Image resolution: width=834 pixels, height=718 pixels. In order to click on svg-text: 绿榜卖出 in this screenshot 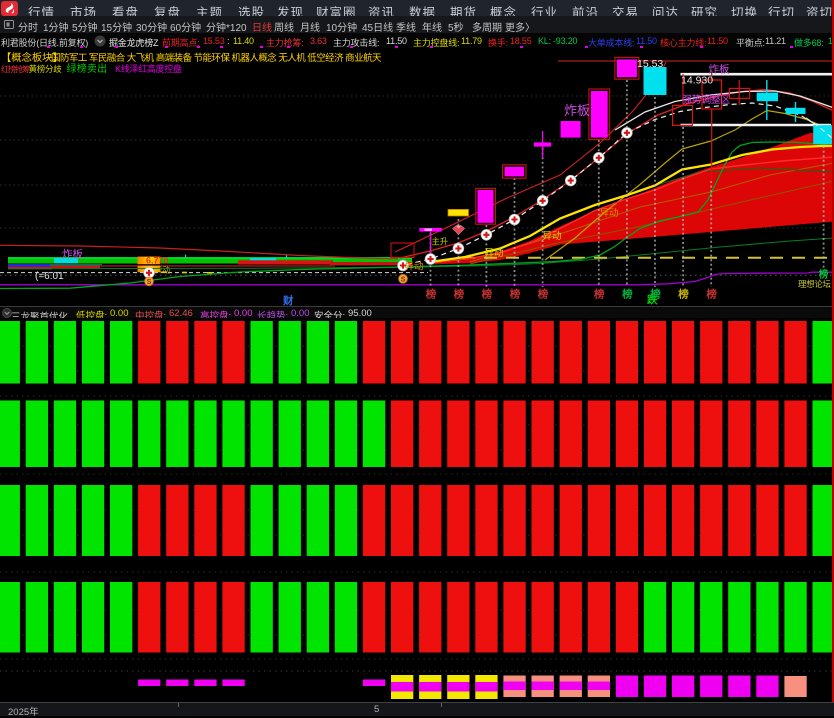, I will do `click(87, 68)`.